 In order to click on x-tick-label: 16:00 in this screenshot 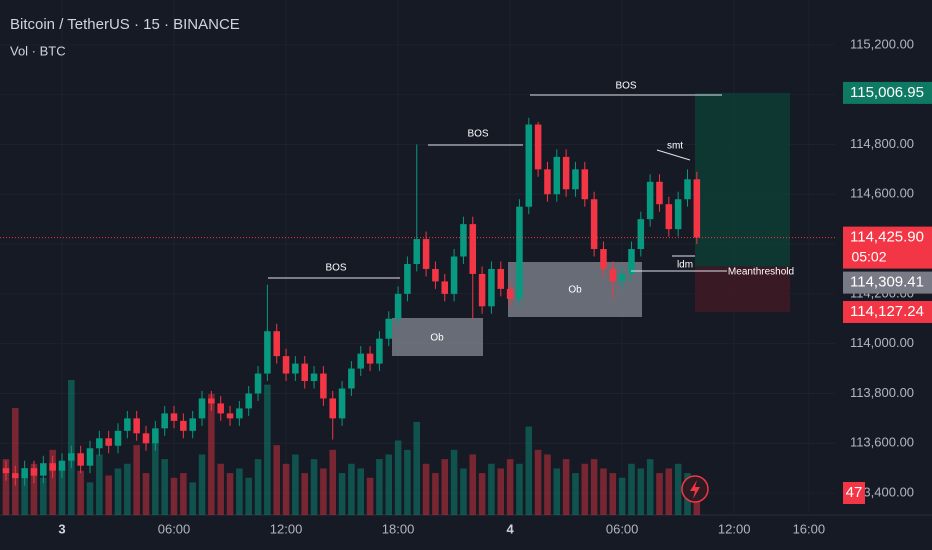, I will do `click(809, 528)`.